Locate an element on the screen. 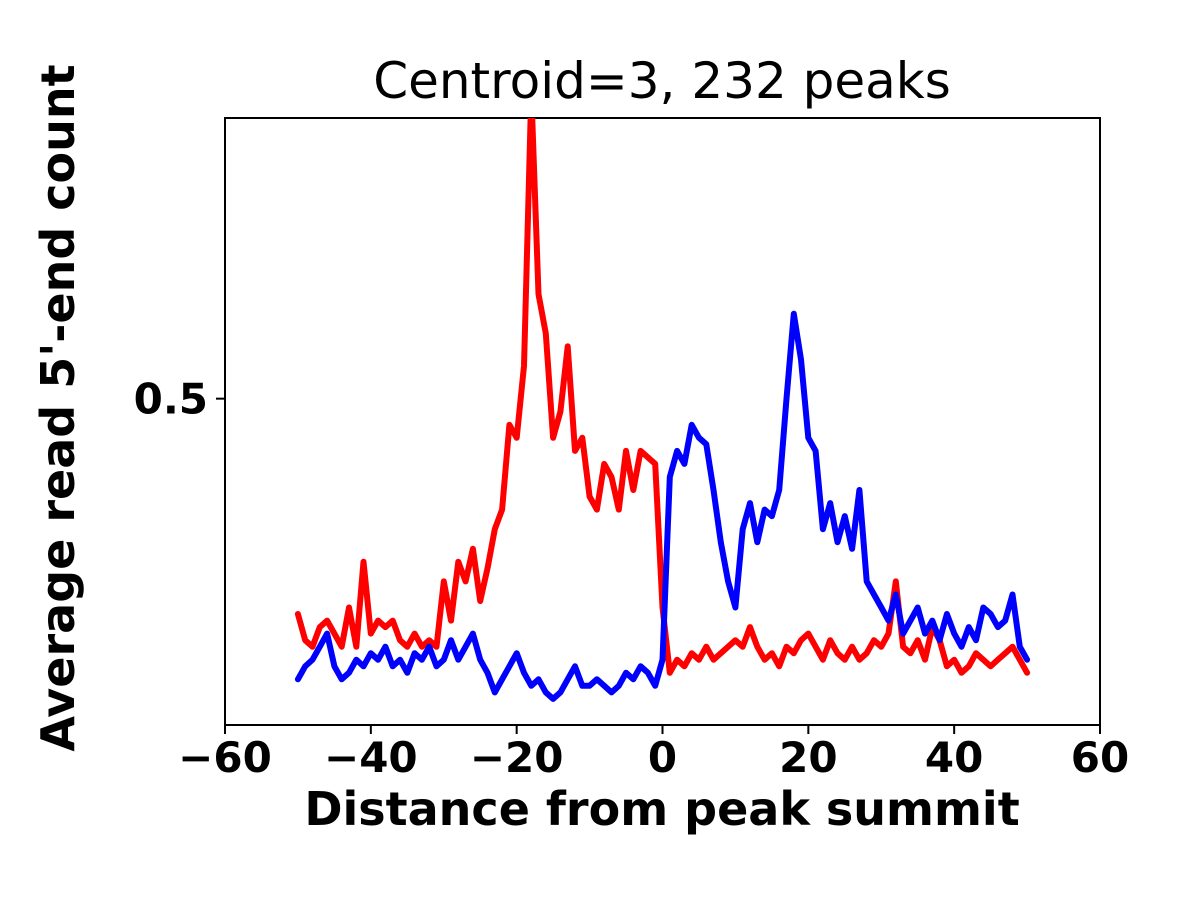  chart-title: Centroid=3, 232 peaks is located at coordinates (662, 81).